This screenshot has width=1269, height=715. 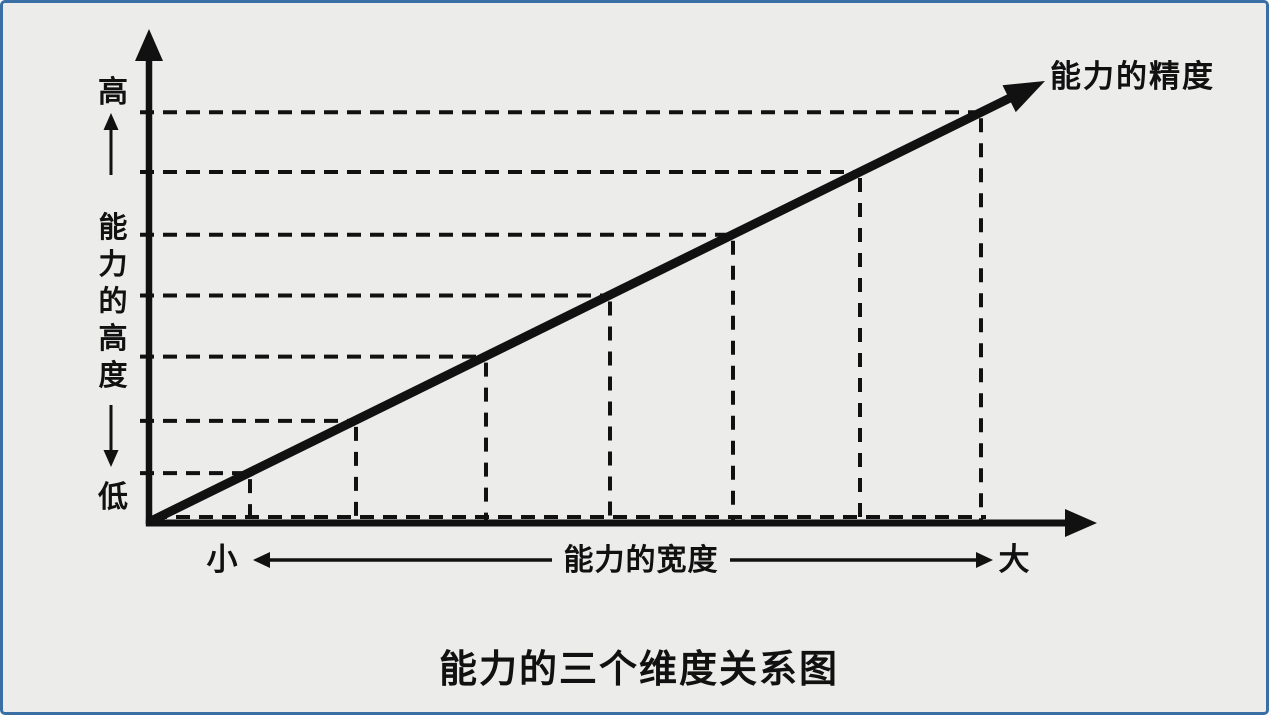 I want to click on x-min-label: 小, so click(x=222, y=559).